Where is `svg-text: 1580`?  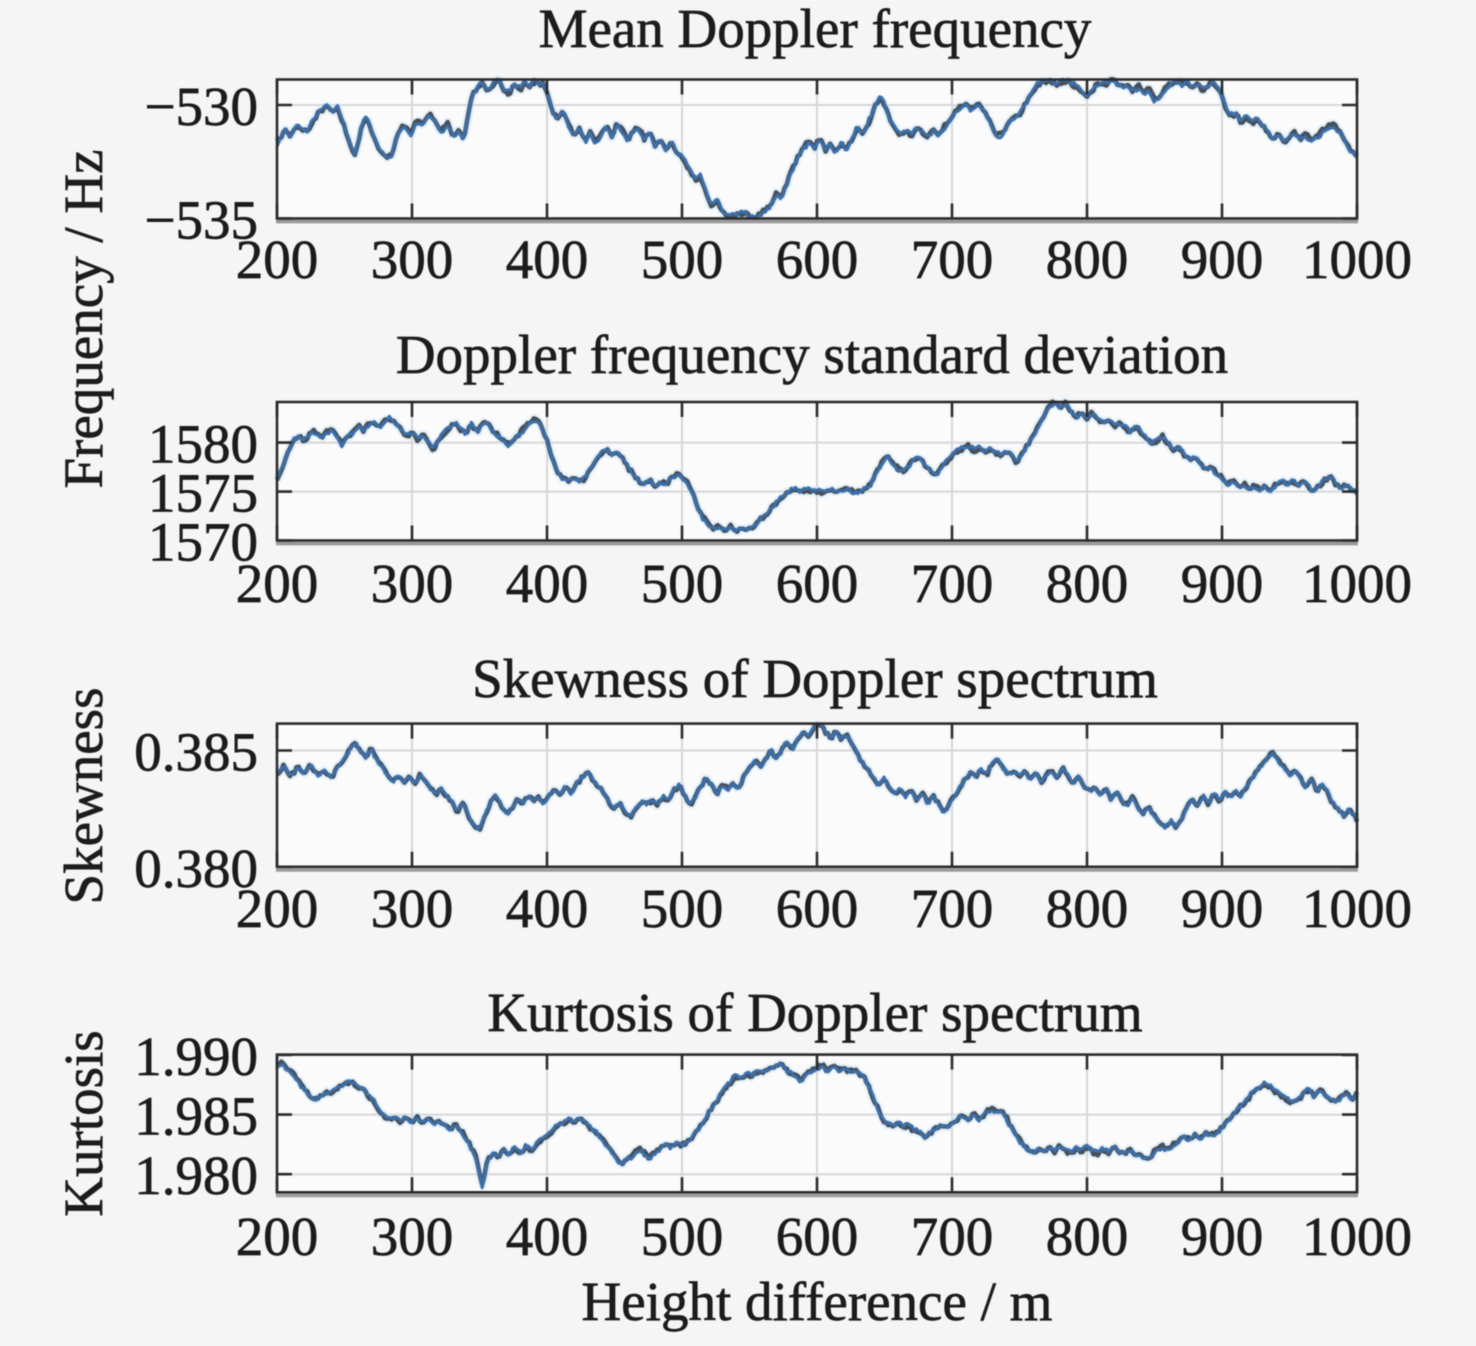 svg-text: 1580 is located at coordinates (203, 444).